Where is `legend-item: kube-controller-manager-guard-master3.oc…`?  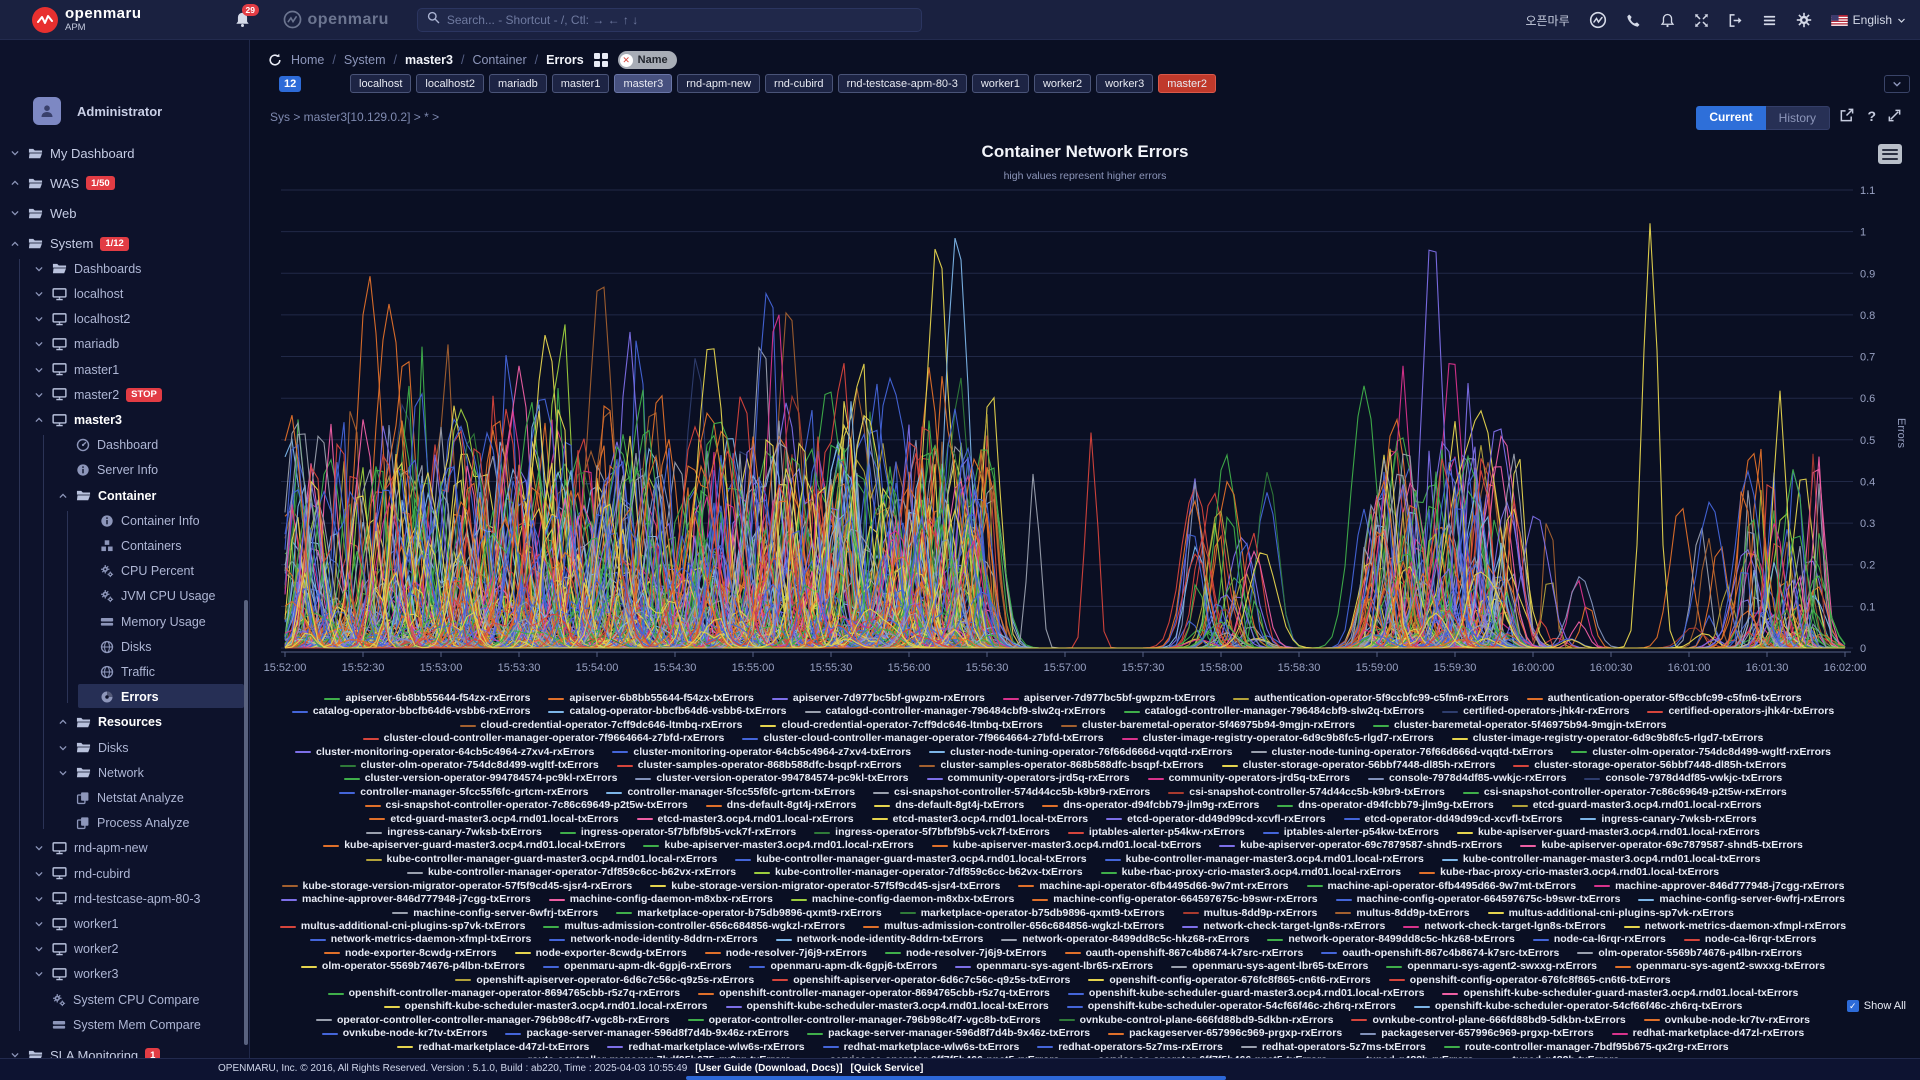 legend-item: kube-controller-manager-guard-master3.oc… is located at coordinates (541, 859).